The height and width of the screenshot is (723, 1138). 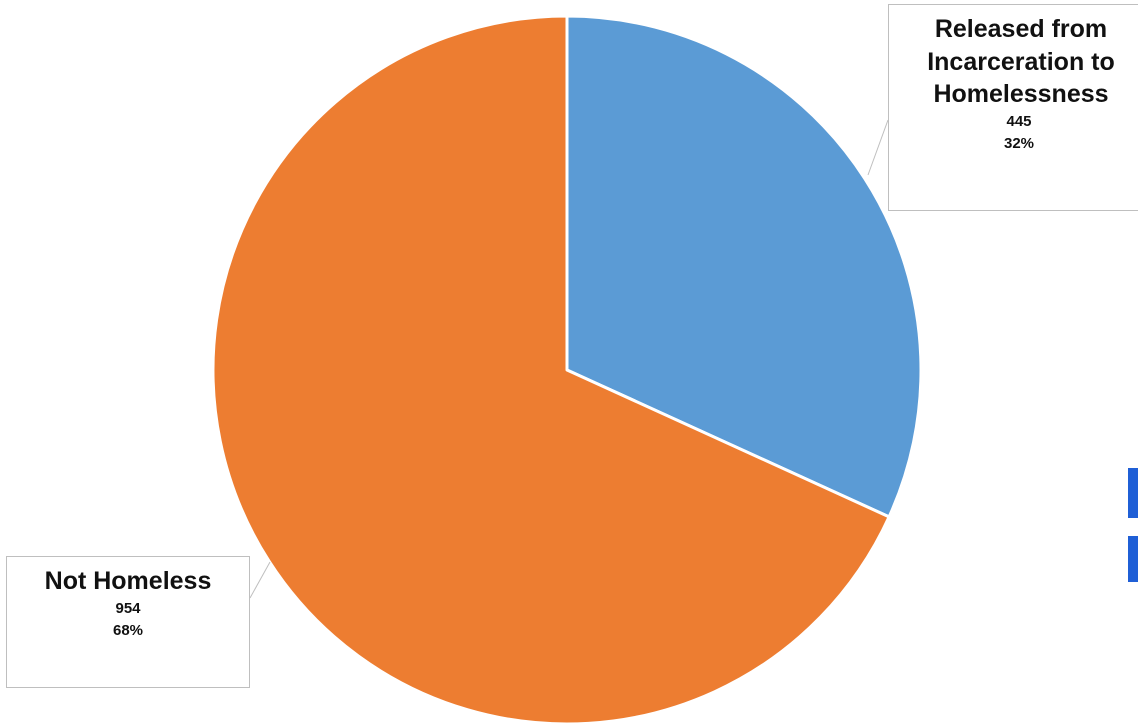 I want to click on data-label-released-percent: 32%, so click(x=1019, y=143).